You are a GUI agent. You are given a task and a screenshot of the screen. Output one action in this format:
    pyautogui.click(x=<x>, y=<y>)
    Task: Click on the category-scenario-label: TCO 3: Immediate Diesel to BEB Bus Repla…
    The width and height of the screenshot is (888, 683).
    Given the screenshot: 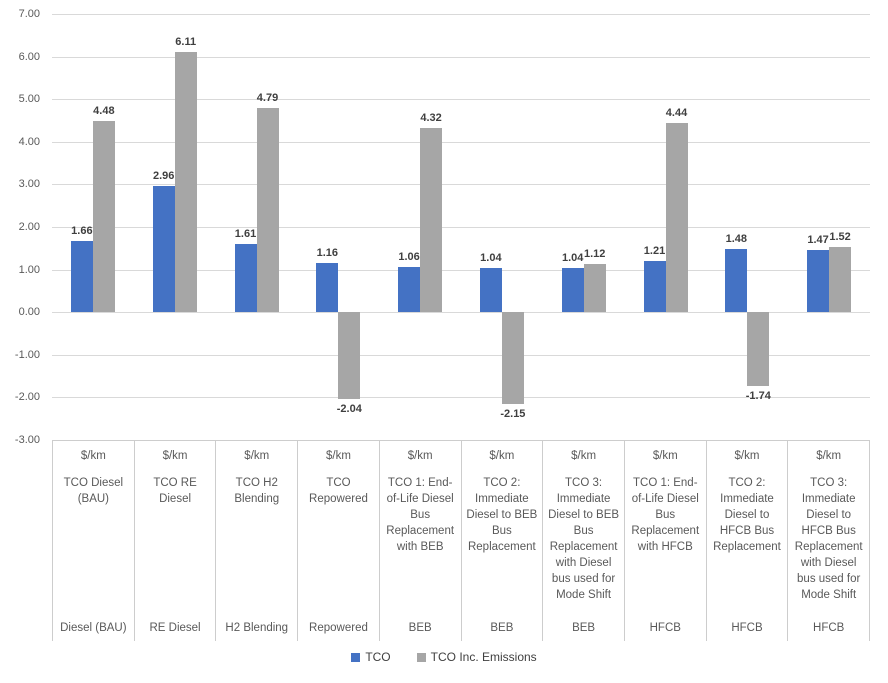 What is the action you would take?
    pyautogui.click(x=584, y=539)
    